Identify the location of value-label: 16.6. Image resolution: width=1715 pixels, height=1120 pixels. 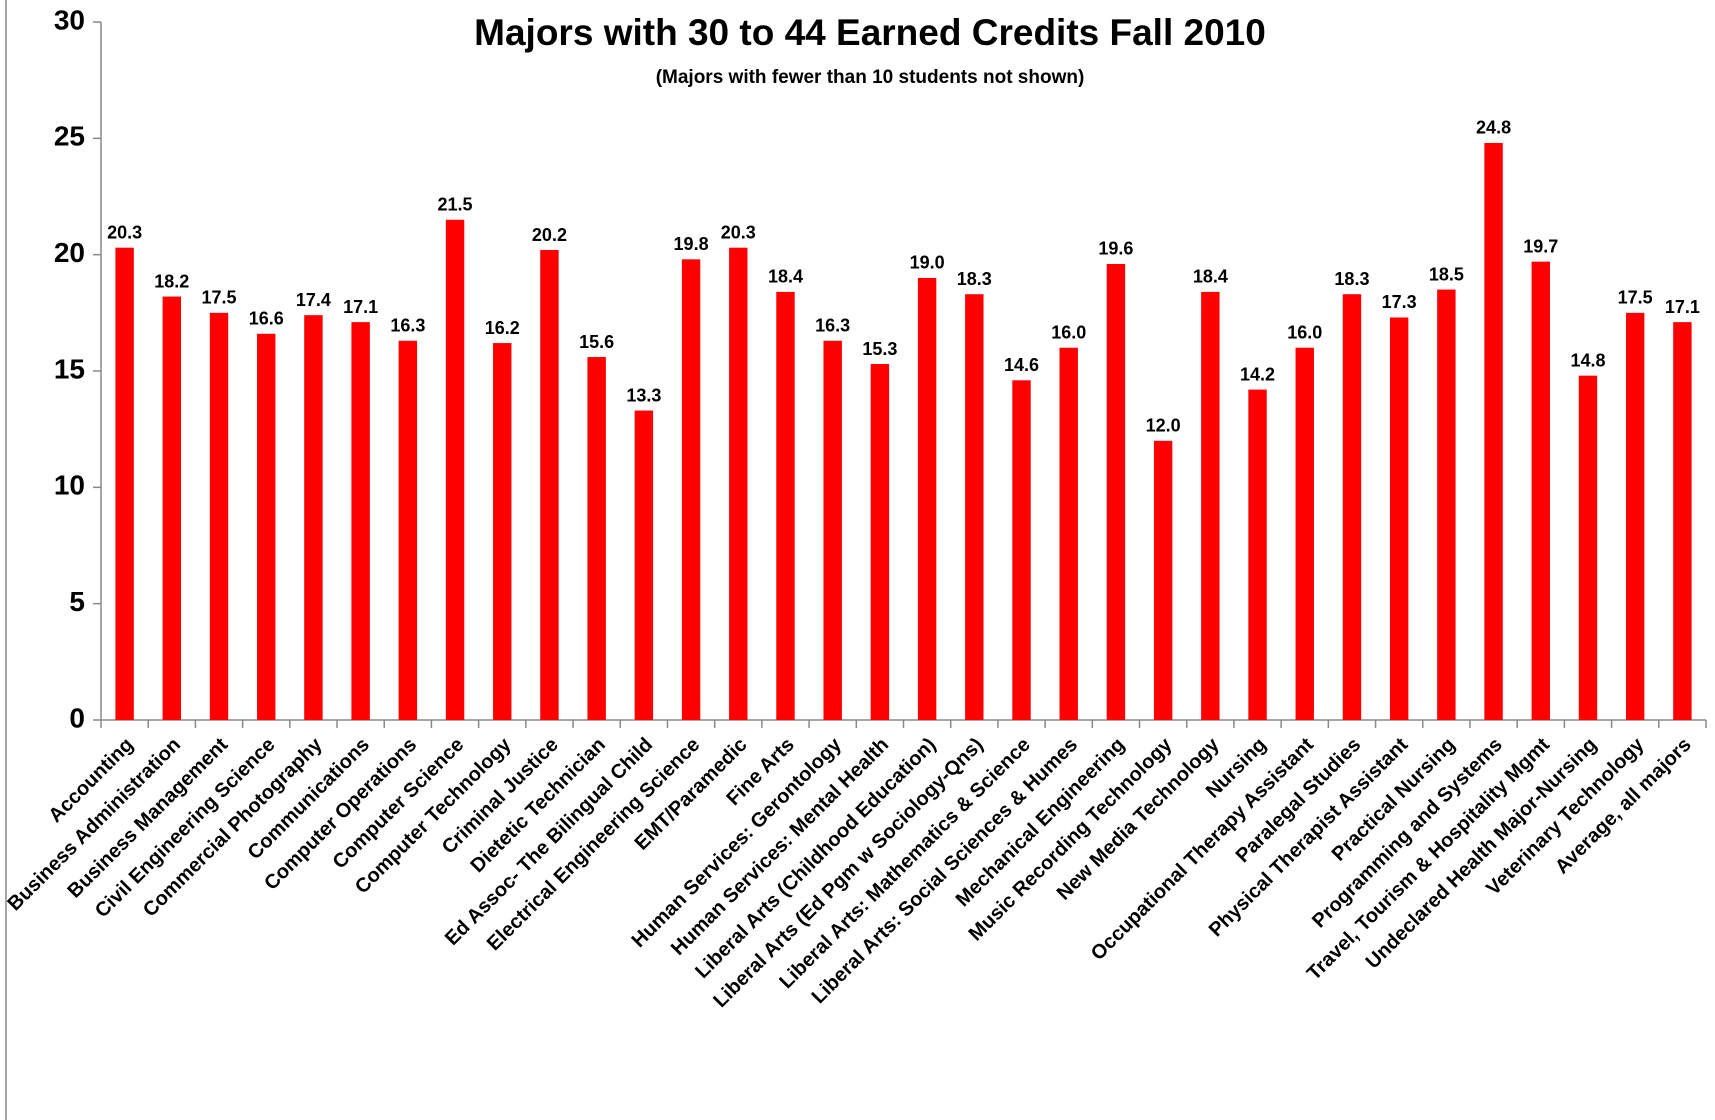
(266, 319).